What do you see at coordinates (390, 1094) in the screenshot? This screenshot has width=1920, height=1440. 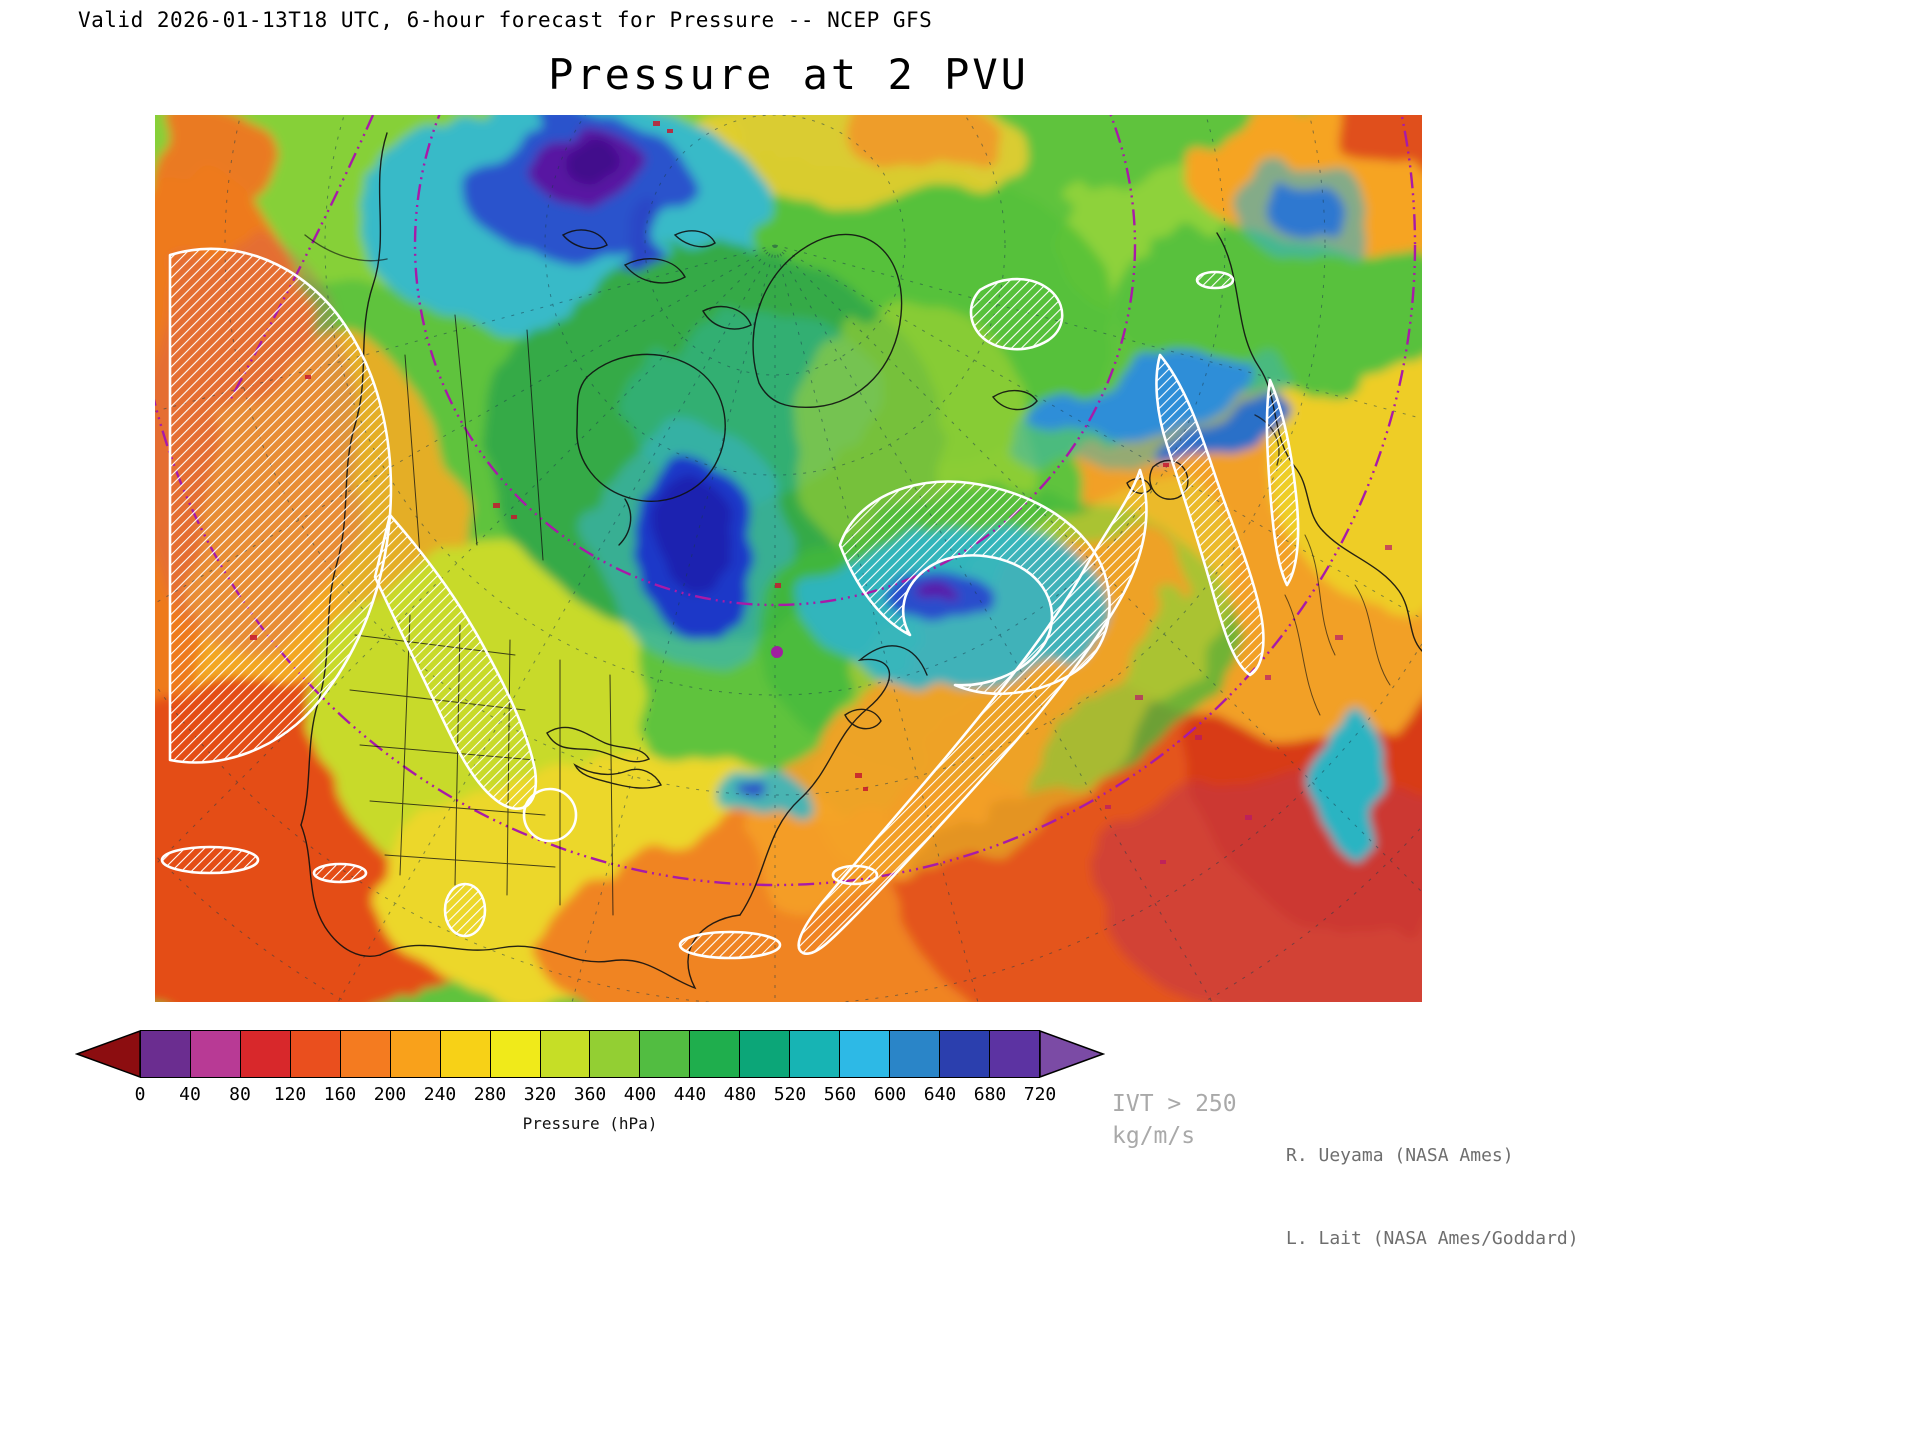 I see `colorbar-tick-label: 200` at bounding box center [390, 1094].